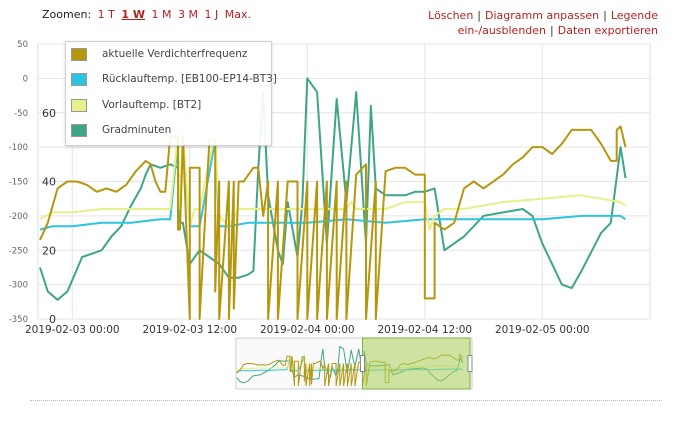  I want to click on export-data-link: Daten exportieren, so click(607, 30).